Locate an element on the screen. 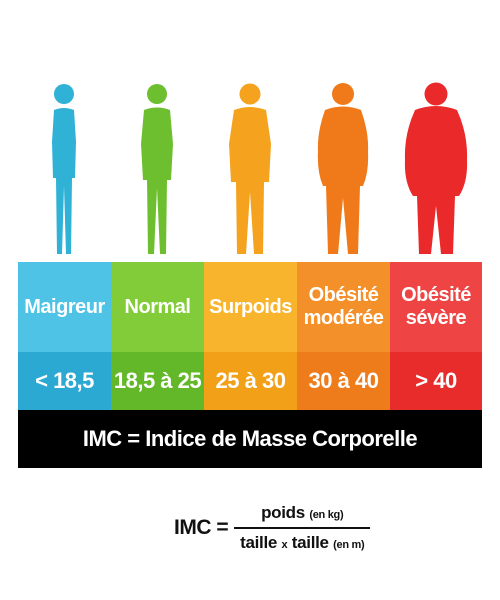 The width and height of the screenshot is (500, 600). imc-definition-banner: IMC = Indice de Masse Corporelle is located at coordinates (250, 439).